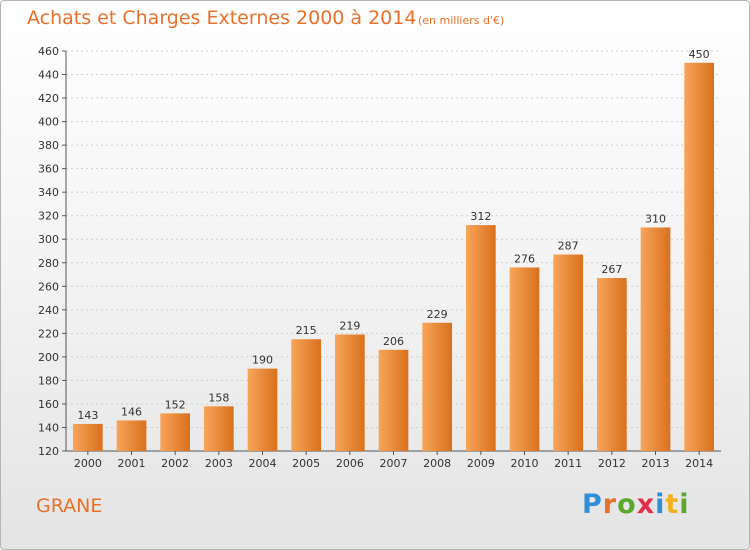 This screenshot has height=550, width=750. Describe the element at coordinates (699, 54) in the screenshot. I see `value-label: 450` at that location.